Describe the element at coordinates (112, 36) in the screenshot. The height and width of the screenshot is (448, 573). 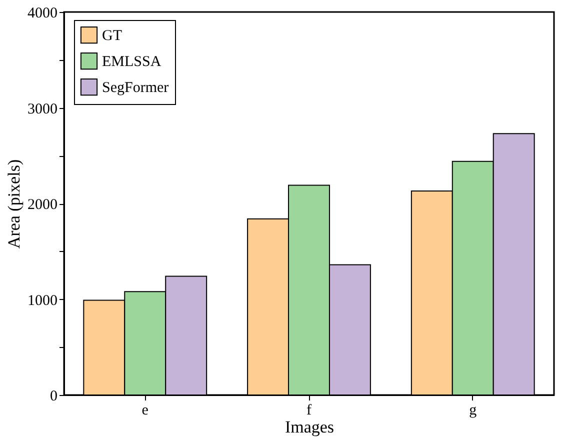
I see `legend-label: GT` at that location.